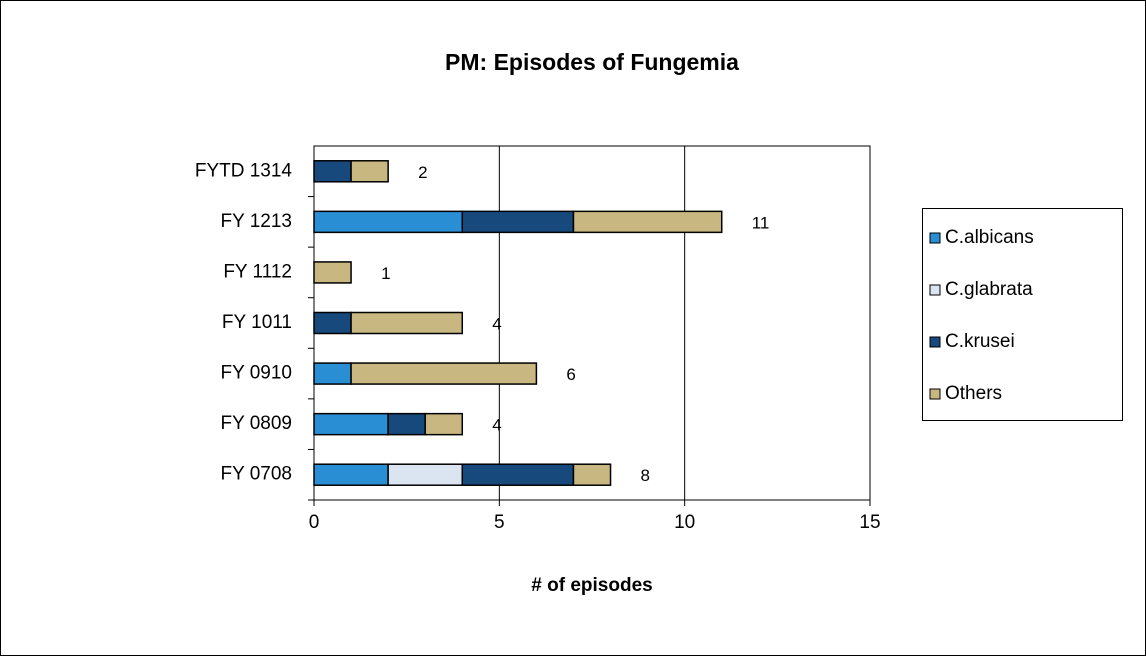 The image size is (1146, 656). Describe the element at coordinates (244, 170) in the screenshot. I see `y-tick-label: FYTD 1314` at that location.